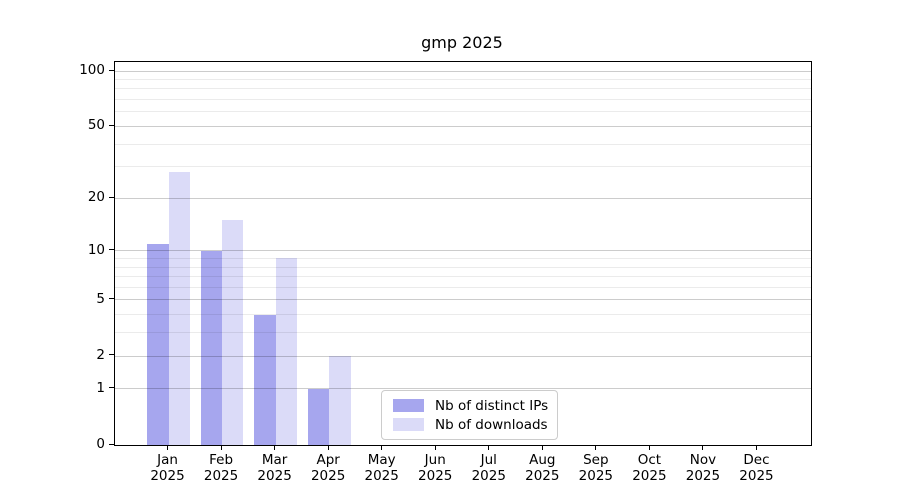 The width and height of the screenshot is (900, 500). I want to click on x-tick-label-jan: Jan 2025, so click(167, 468).